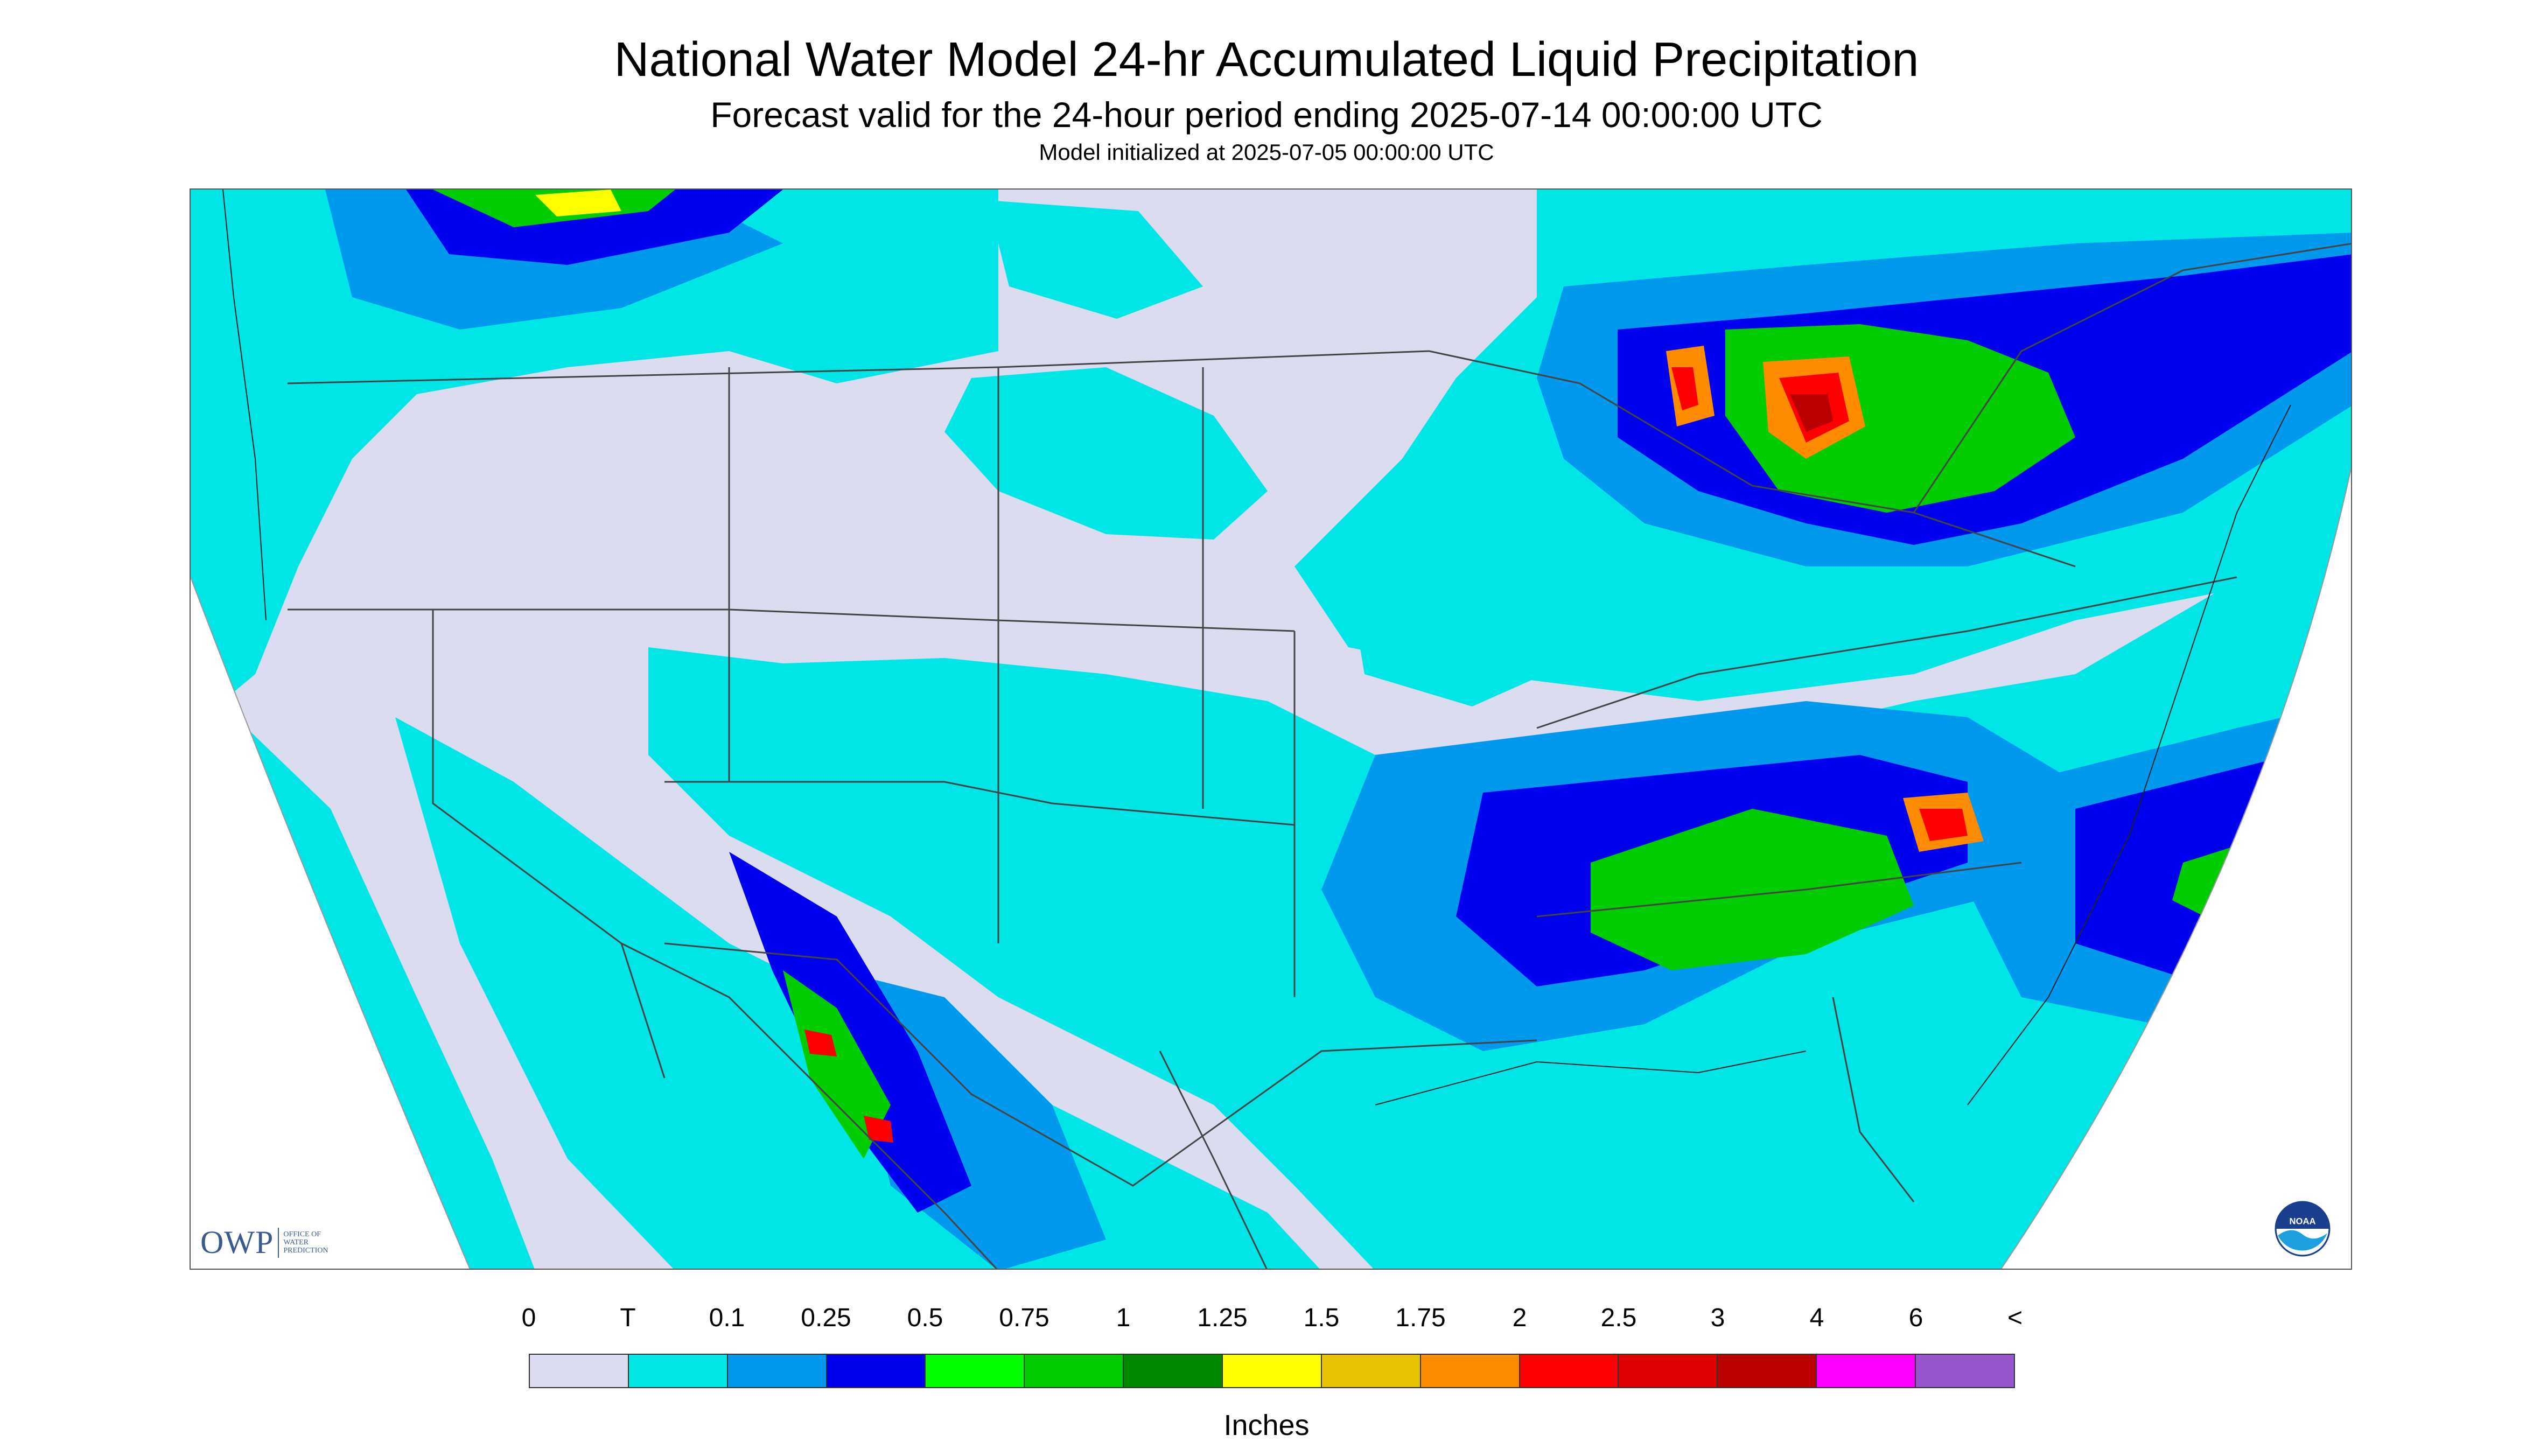 This screenshot has height=1456, width=2533. I want to click on legend-tick-label: <, so click(2015, 1318).